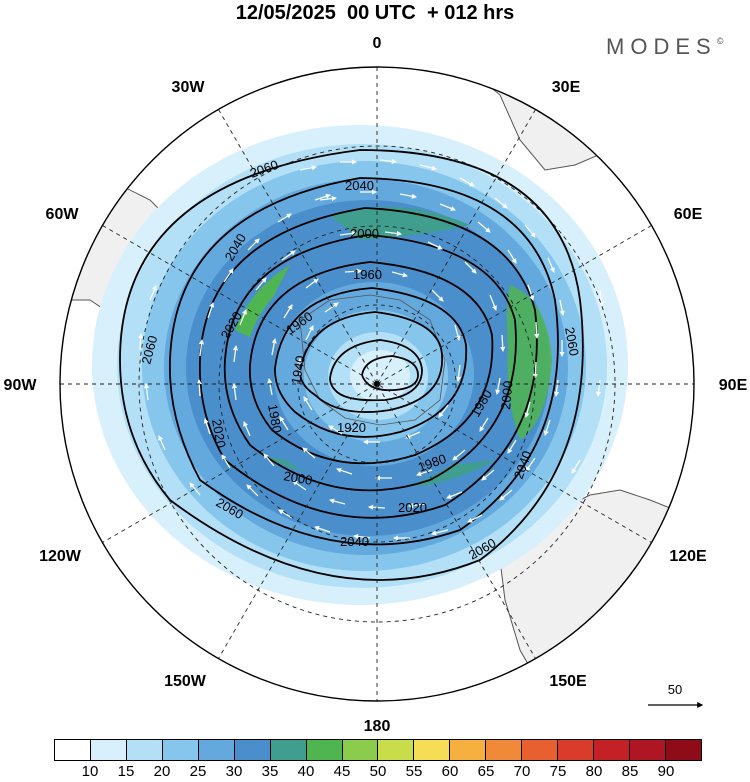 This screenshot has width=750, height=782. Describe the element at coordinates (529, 362) in the screenshot. I see `jet-core-east` at that location.